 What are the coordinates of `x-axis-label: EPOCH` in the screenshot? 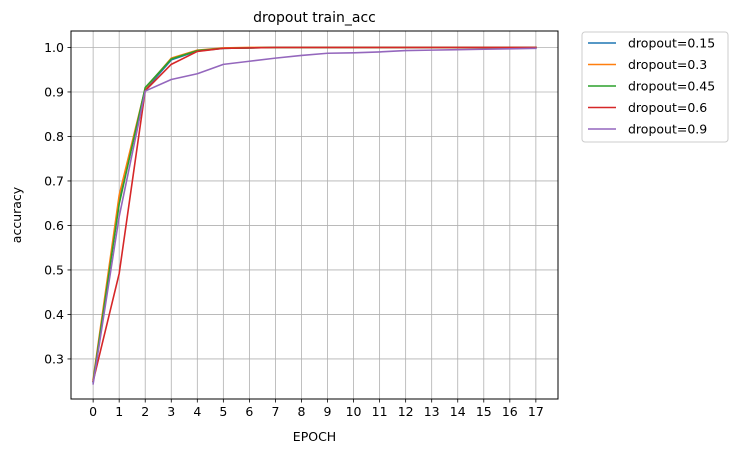 It's located at (314, 436).